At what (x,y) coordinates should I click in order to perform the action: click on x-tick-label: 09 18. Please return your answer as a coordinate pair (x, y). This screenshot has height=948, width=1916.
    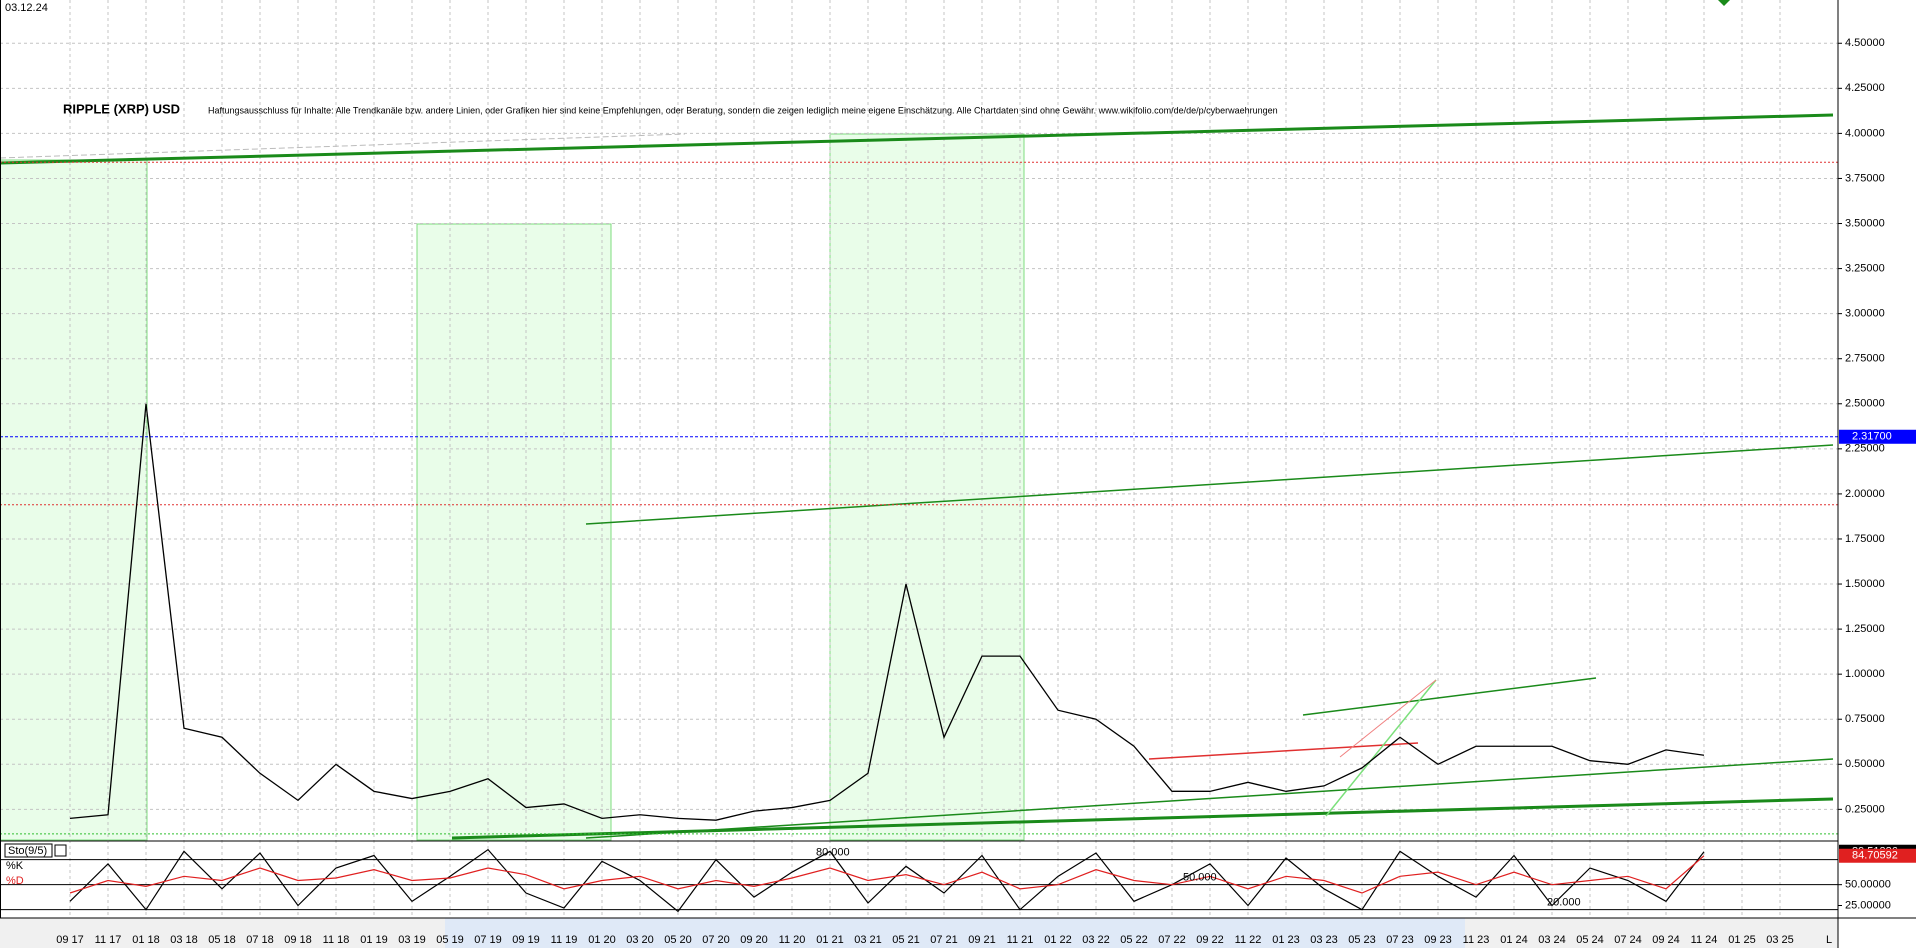
    Looking at the image, I should click on (298, 940).